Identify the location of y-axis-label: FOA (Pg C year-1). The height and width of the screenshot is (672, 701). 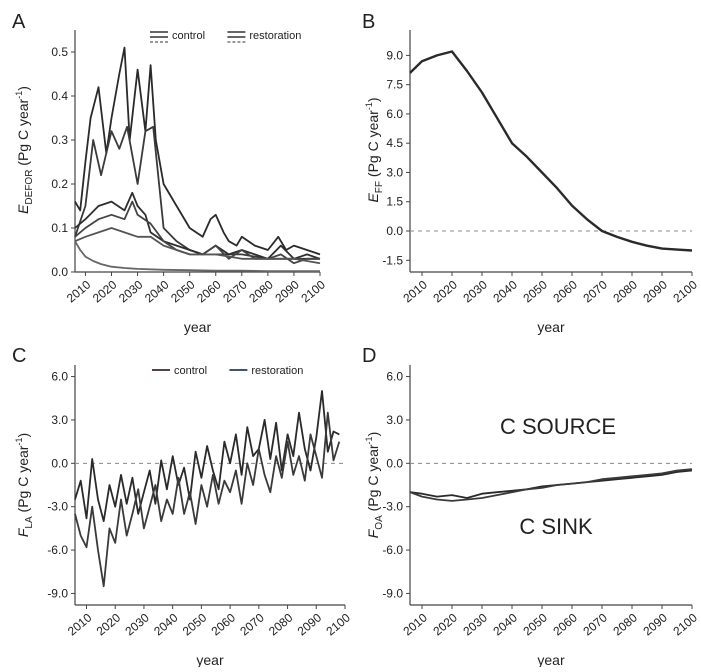
(374, 485).